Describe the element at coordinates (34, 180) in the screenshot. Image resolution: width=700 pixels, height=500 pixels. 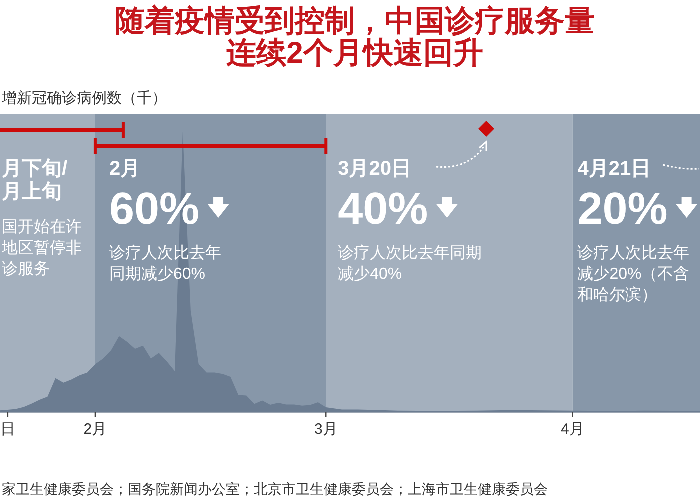
I see `band-label: 月下旬/月上旬` at that location.